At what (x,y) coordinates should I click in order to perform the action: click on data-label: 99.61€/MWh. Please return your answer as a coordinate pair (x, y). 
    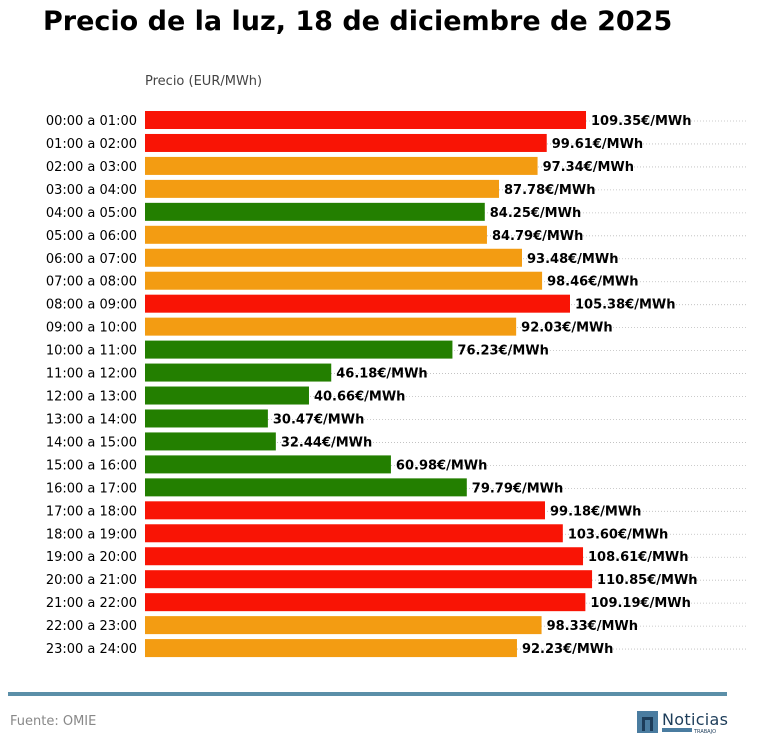
    Looking at the image, I should click on (597, 144).